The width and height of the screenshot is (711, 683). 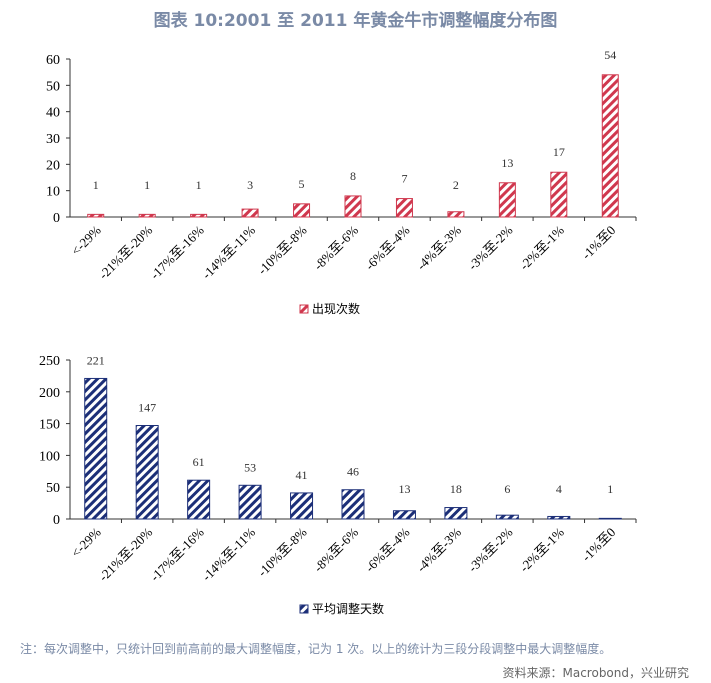 What do you see at coordinates (49, 425) in the screenshot?
I see `y-tick-label: 150` at bounding box center [49, 425].